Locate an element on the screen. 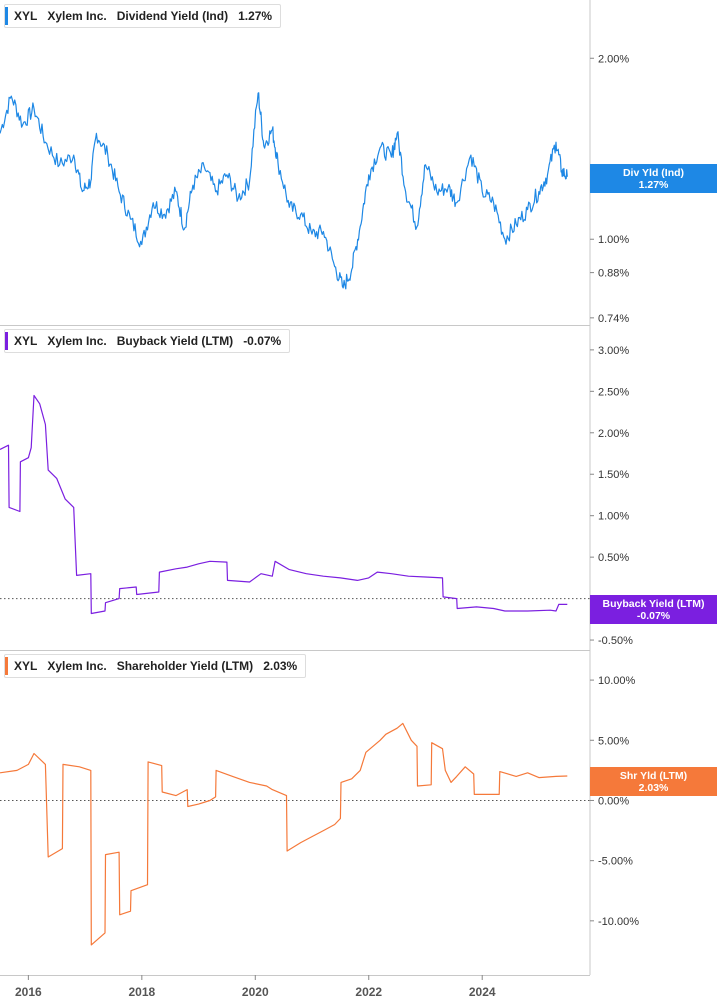  y-tick-label: -0.50% is located at coordinates (615, 641).